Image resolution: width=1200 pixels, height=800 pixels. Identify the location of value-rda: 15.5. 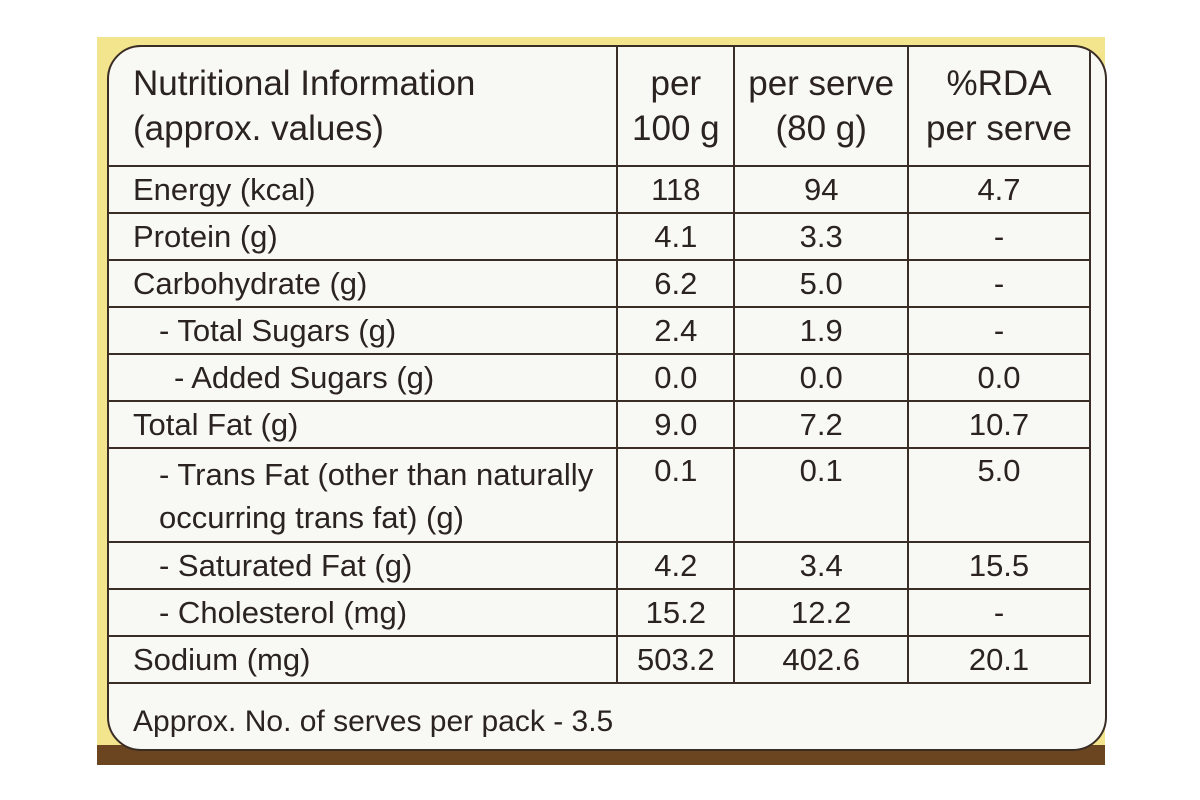
(999, 565).